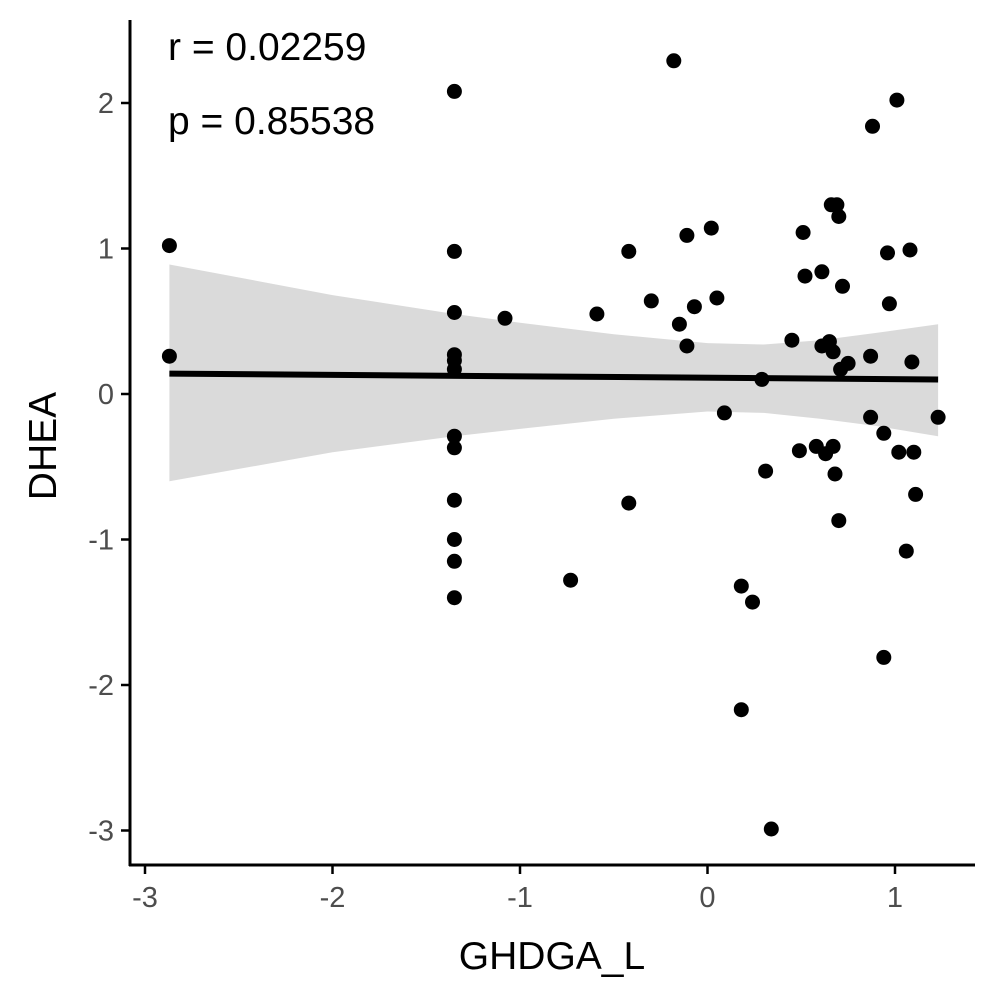  Describe the element at coordinates (267, 47) in the screenshot. I see `correlation-annotation: r = 0.02259` at that location.